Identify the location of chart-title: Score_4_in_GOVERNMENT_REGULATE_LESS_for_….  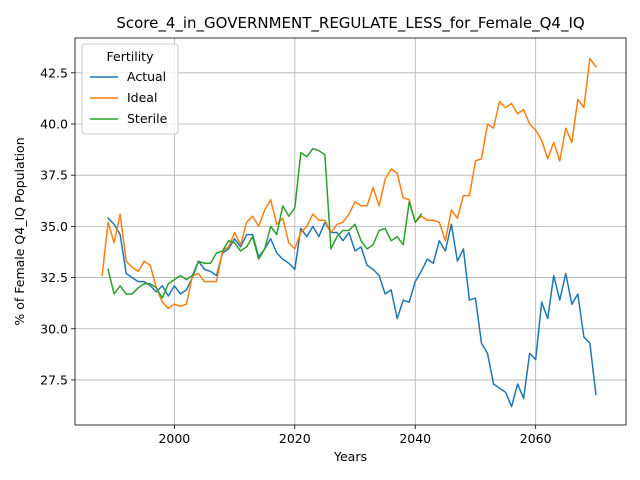
(350, 23).